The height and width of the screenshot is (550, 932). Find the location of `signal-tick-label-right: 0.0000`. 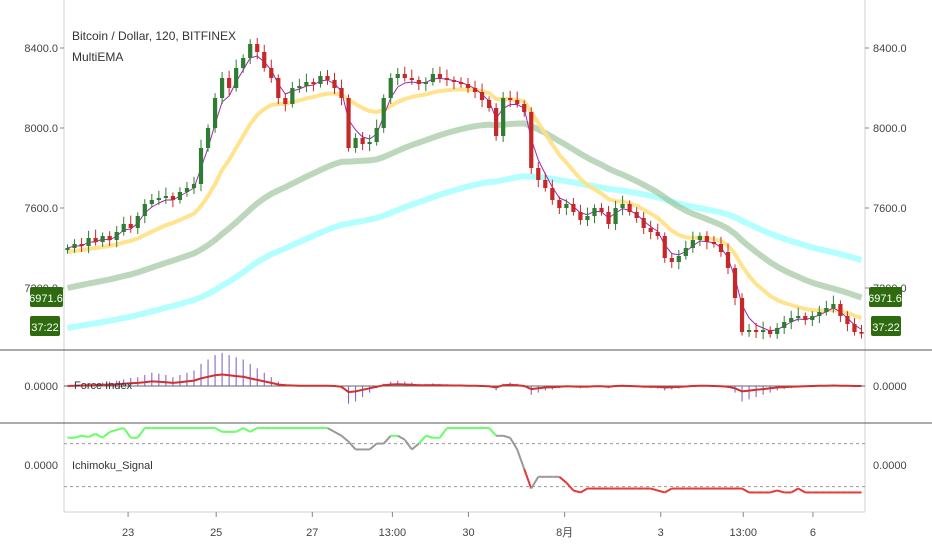

signal-tick-label-right: 0.0000 is located at coordinates (890, 466).